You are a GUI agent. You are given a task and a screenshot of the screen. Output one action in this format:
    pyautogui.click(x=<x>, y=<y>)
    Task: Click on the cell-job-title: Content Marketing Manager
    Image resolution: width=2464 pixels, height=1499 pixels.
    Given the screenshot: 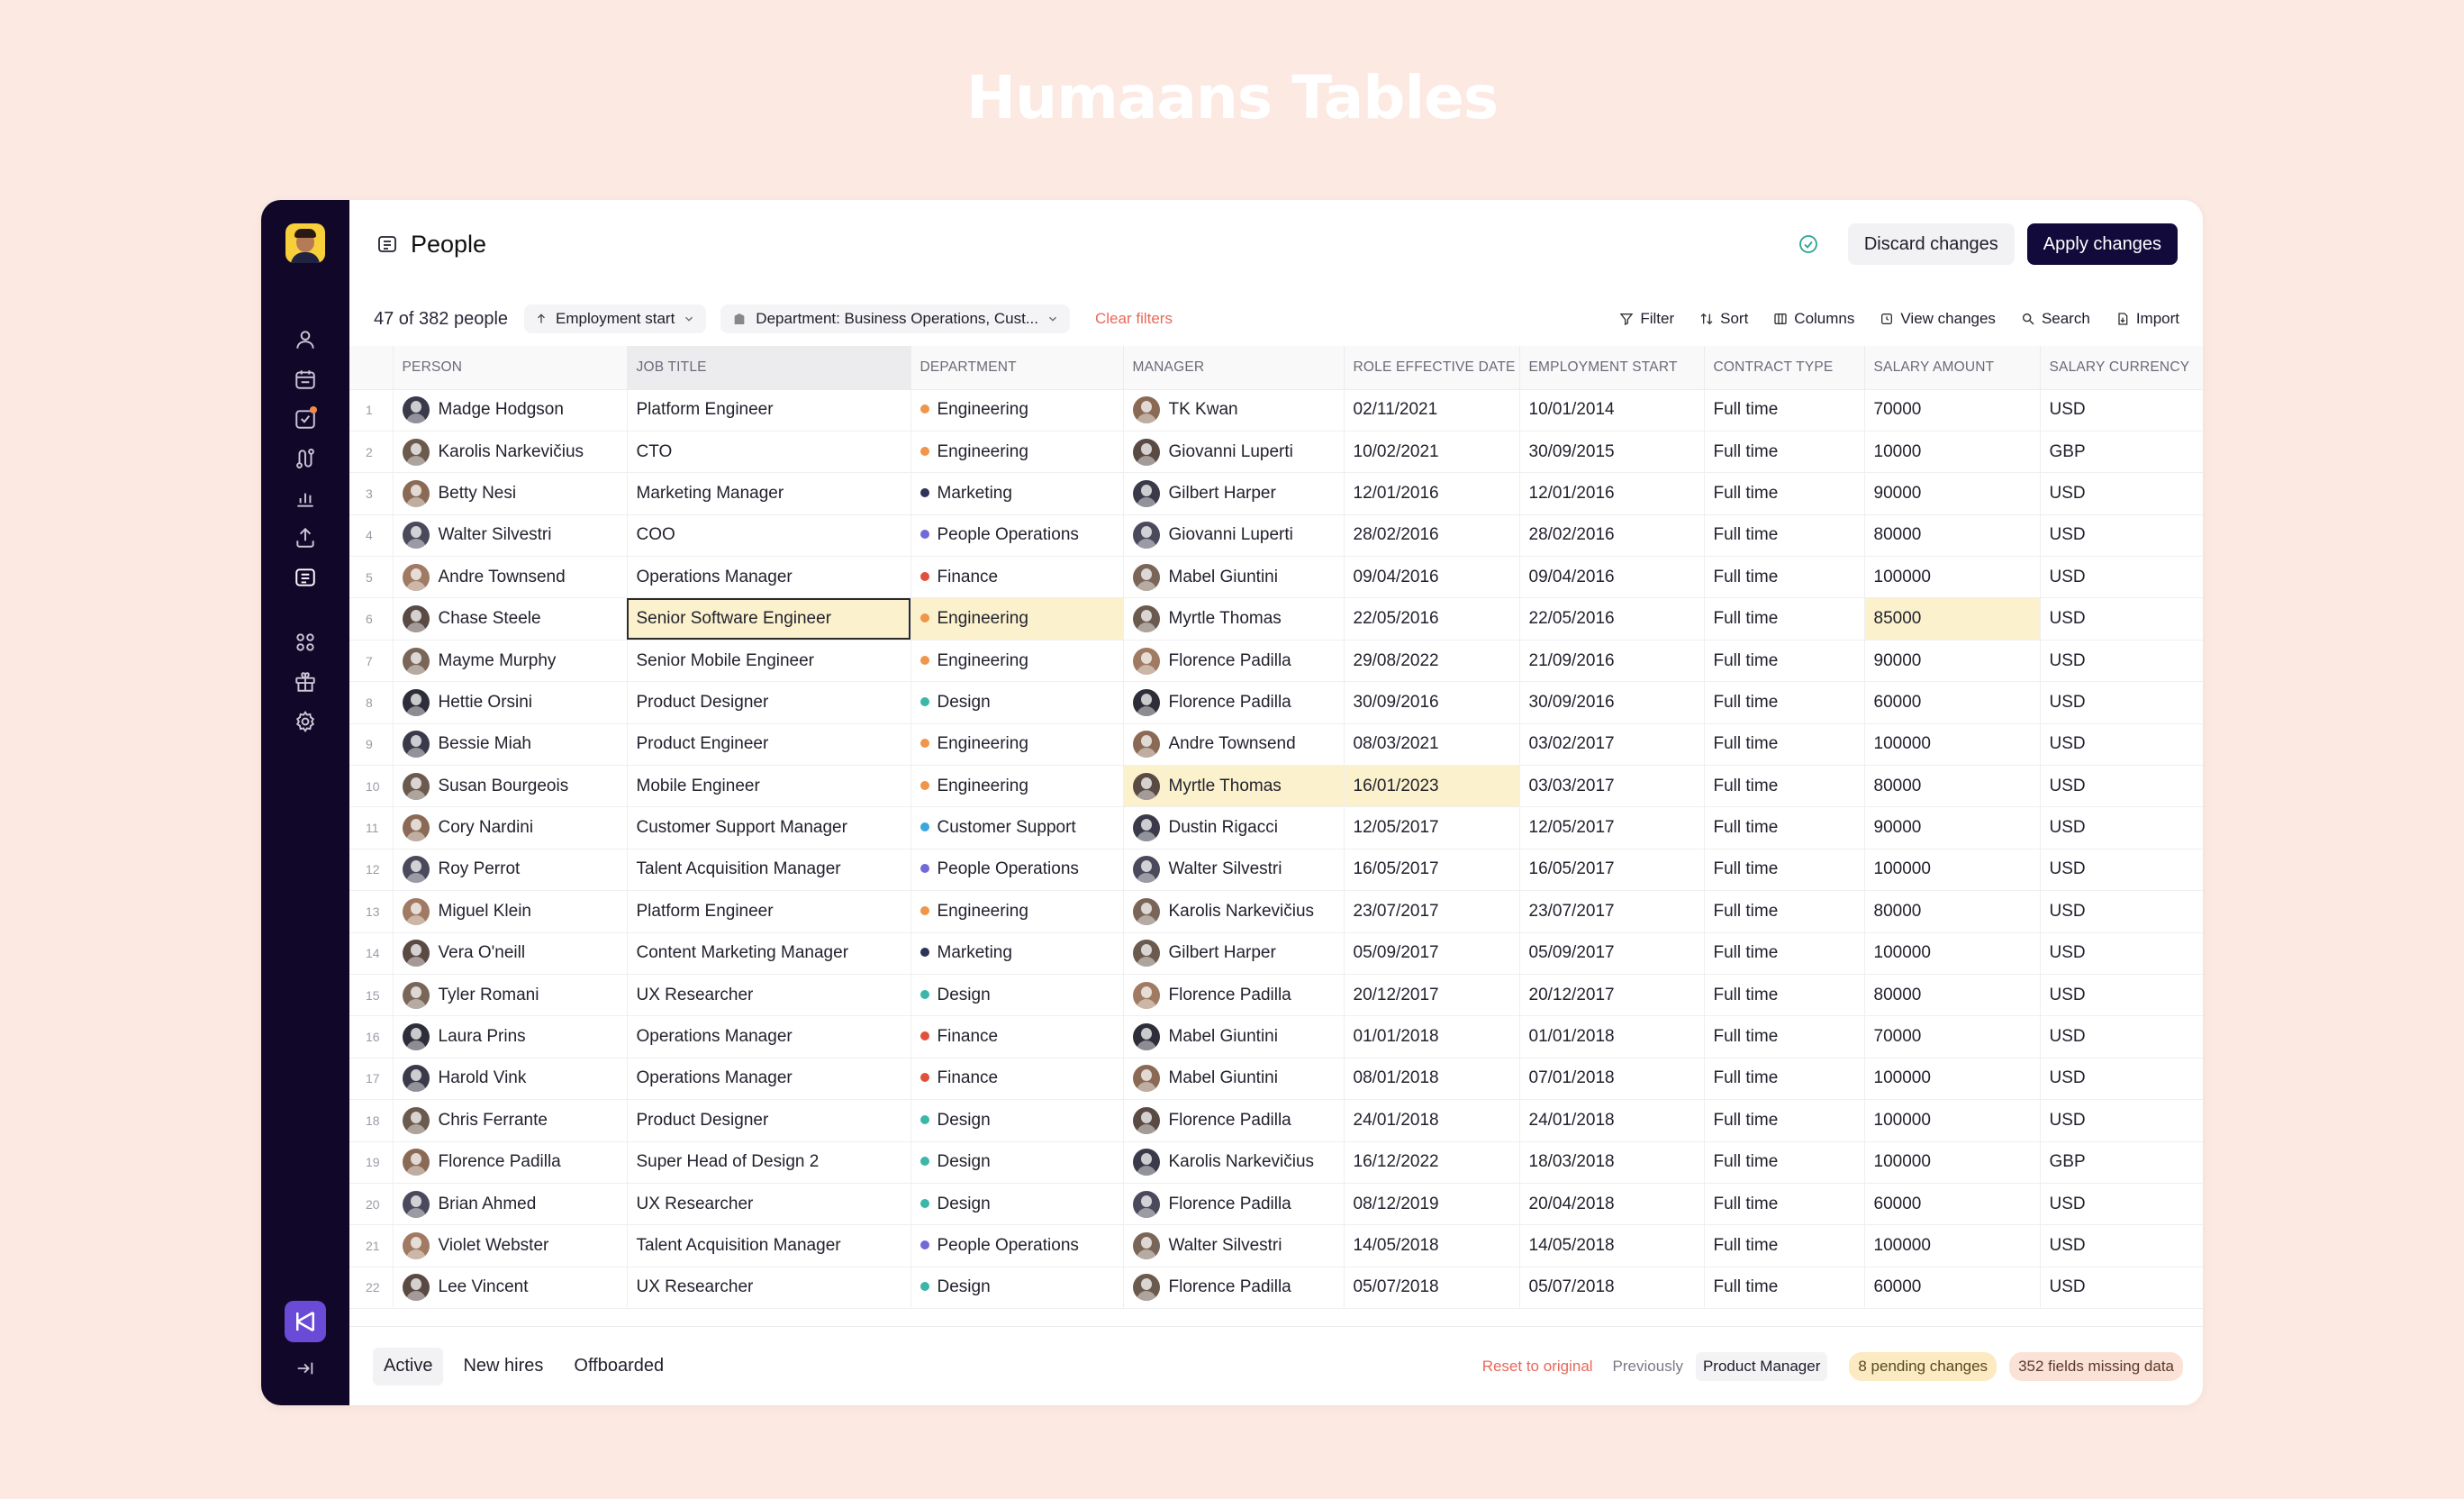 What is the action you would take?
    pyautogui.click(x=769, y=953)
    